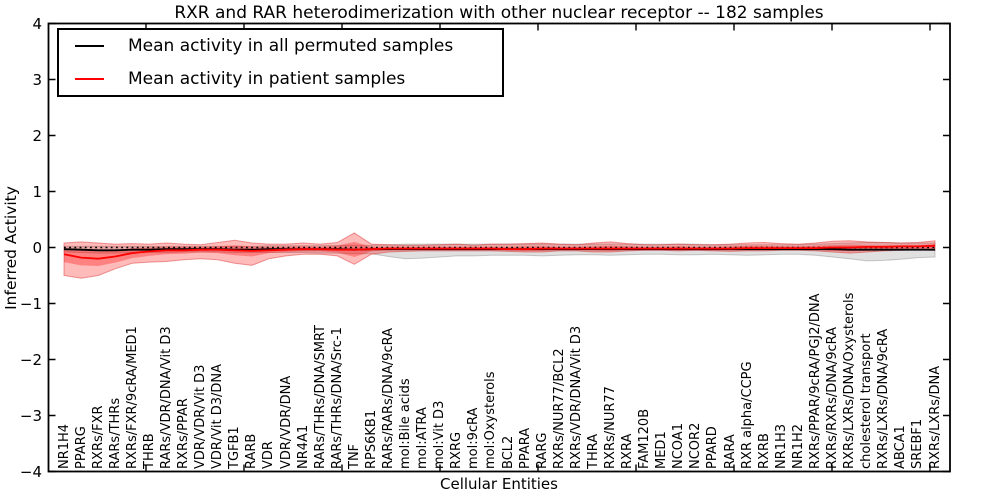 The image size is (1000, 500). Describe the element at coordinates (645, 438) in the screenshot. I see `x-tick-label: FAM120B` at that location.